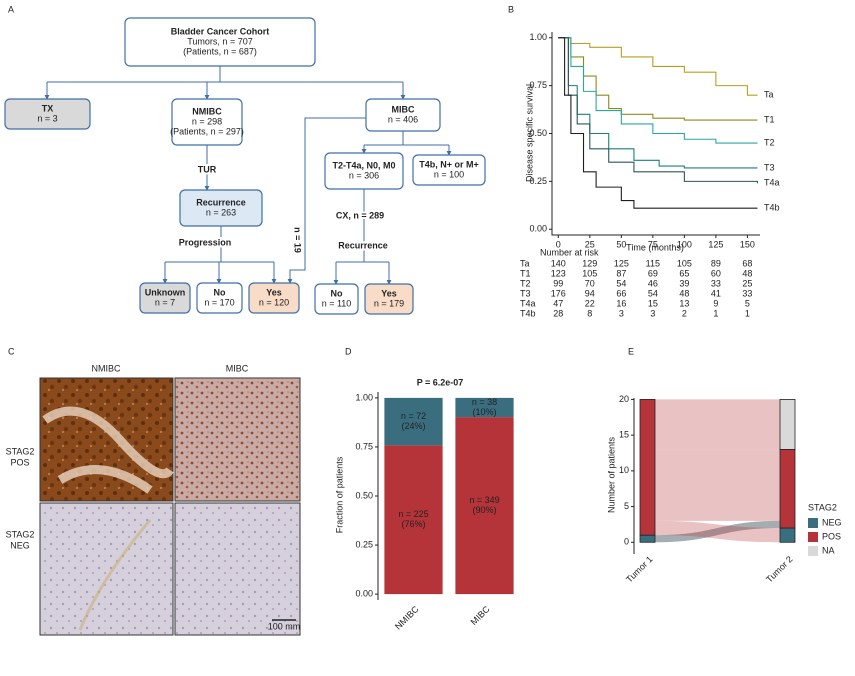 This screenshot has width=855, height=676. I want to click on y-tick-label: 20, so click(624, 399).